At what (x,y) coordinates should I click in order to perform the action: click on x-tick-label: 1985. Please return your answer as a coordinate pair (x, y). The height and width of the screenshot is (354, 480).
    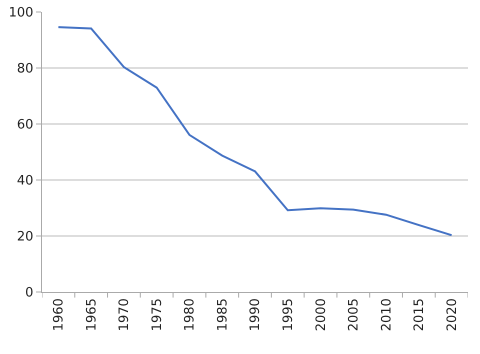
    Looking at the image, I should click on (222, 315).